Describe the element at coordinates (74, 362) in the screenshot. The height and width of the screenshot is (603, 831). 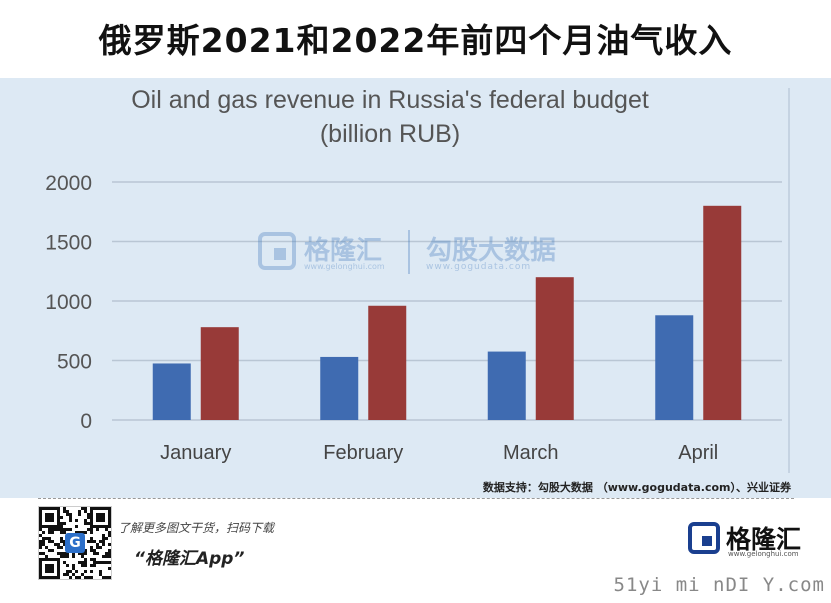
I see `y-tick-label: 500` at that location.